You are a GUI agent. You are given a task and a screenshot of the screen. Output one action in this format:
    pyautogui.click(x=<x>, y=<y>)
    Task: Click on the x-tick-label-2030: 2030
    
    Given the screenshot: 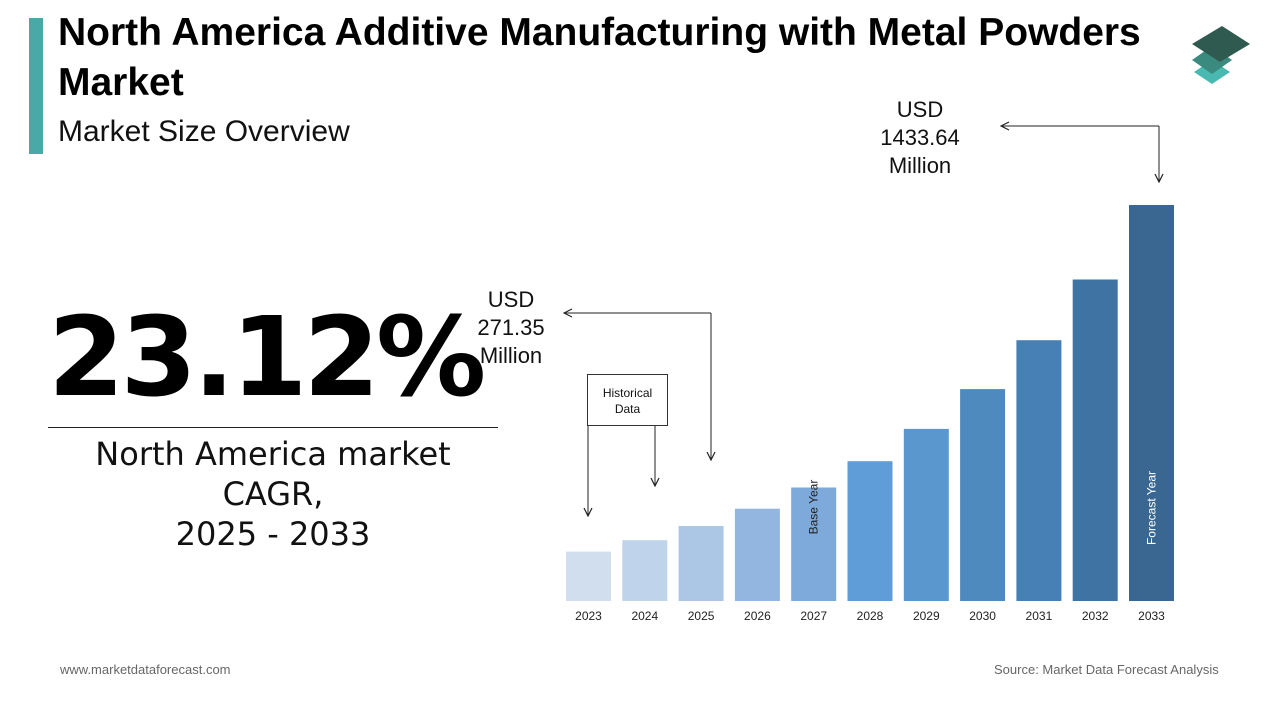 What is the action you would take?
    pyautogui.click(x=982, y=616)
    